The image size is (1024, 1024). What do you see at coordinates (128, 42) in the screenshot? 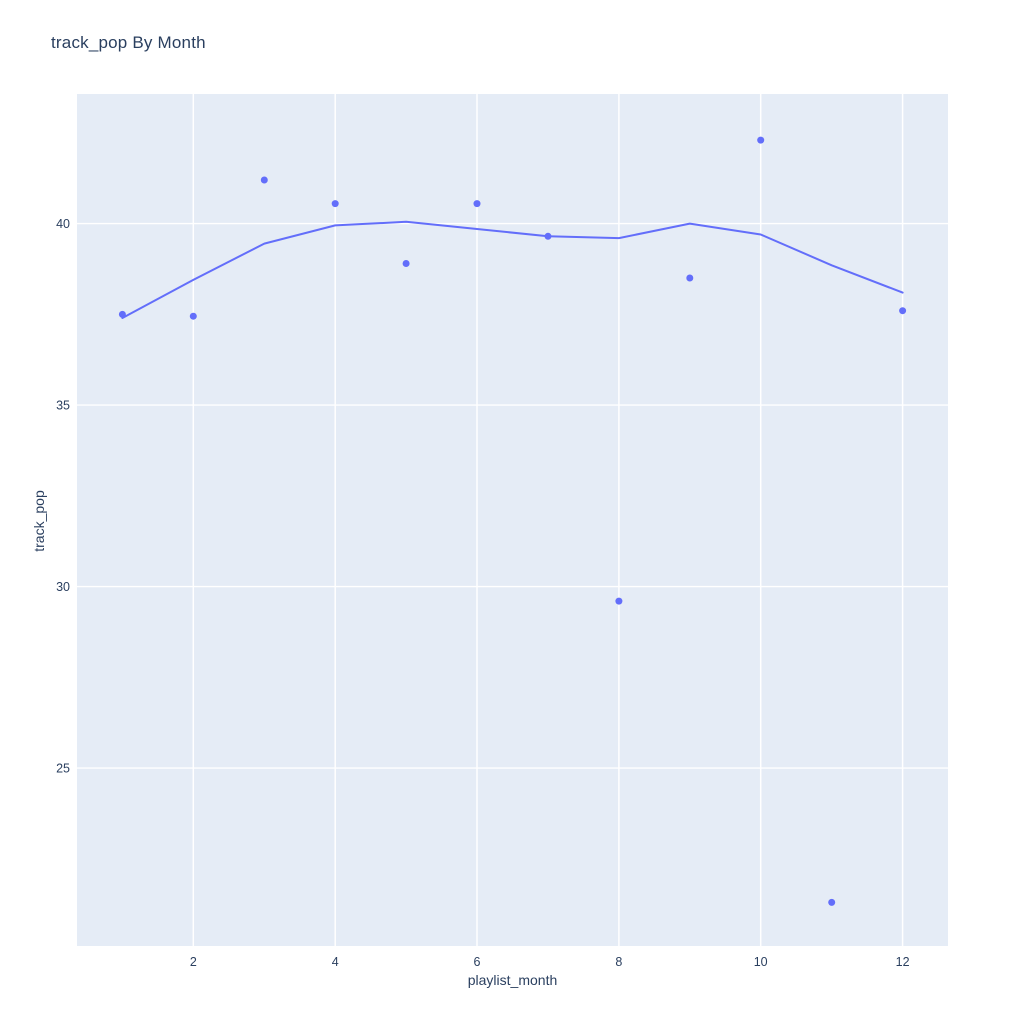
I see `chart-title: track_pop By Month` at bounding box center [128, 42].